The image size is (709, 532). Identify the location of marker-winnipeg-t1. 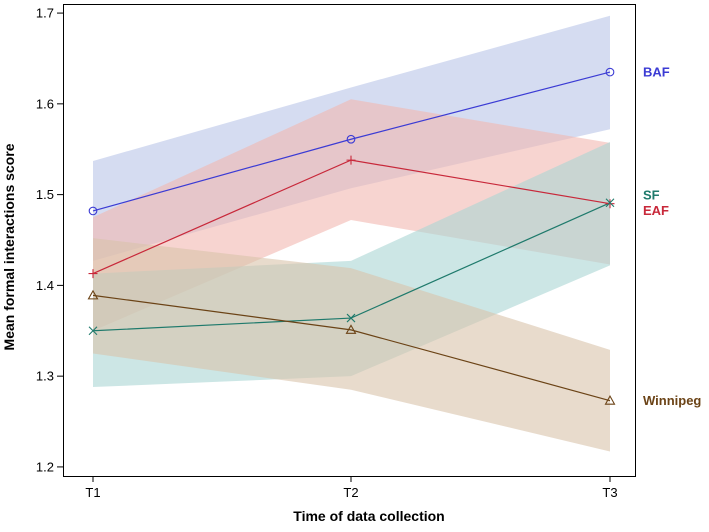
(93, 294).